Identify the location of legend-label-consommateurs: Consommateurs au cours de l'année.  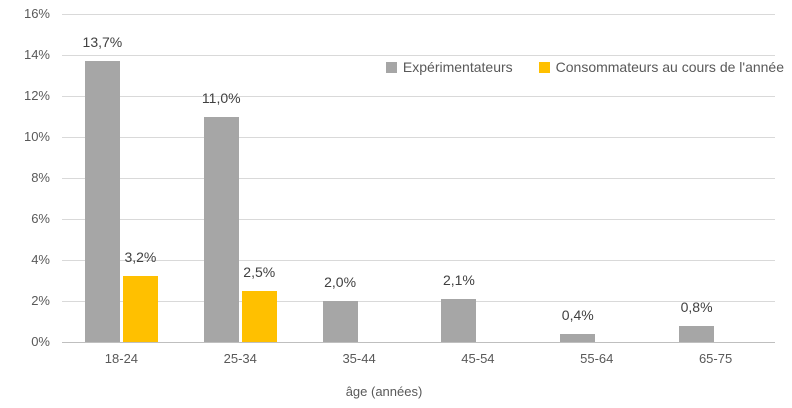
(669, 67).